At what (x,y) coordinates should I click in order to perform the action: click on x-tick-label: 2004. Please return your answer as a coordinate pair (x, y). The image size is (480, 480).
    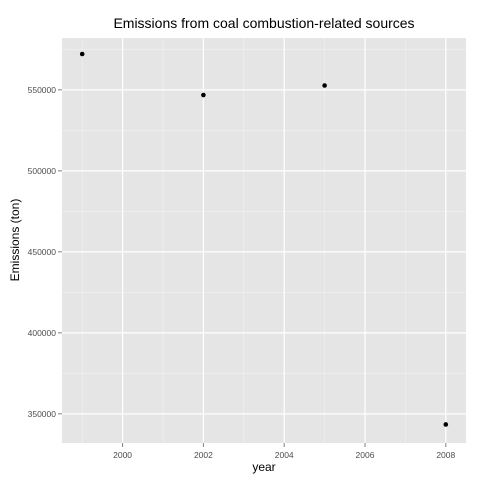
    Looking at the image, I should click on (284, 455).